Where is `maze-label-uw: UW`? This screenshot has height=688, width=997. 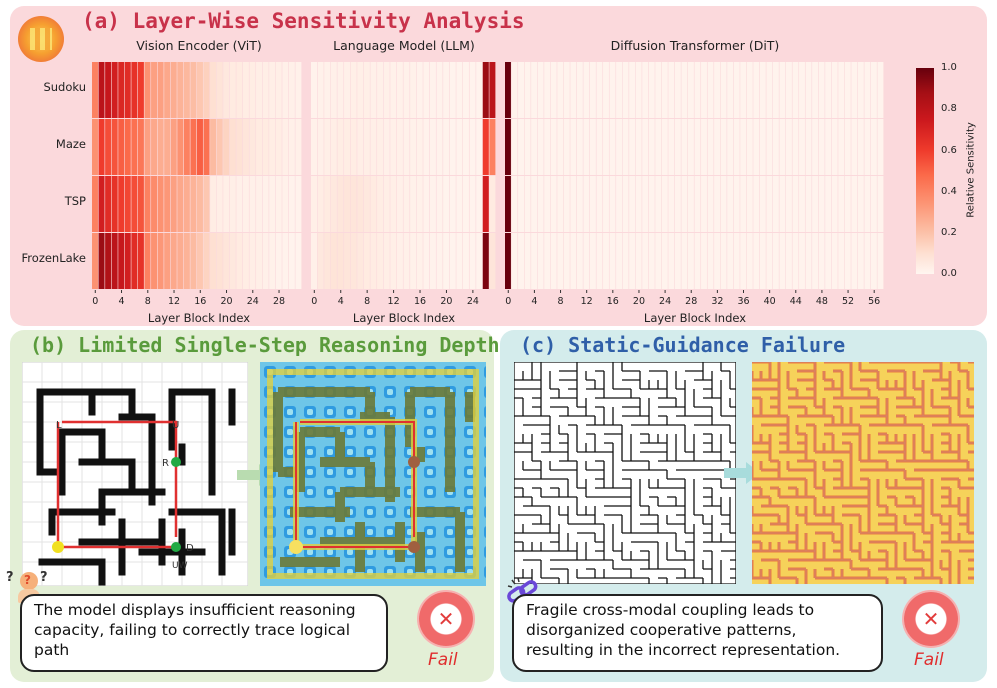 maze-label-uw: UW is located at coordinates (180, 566).